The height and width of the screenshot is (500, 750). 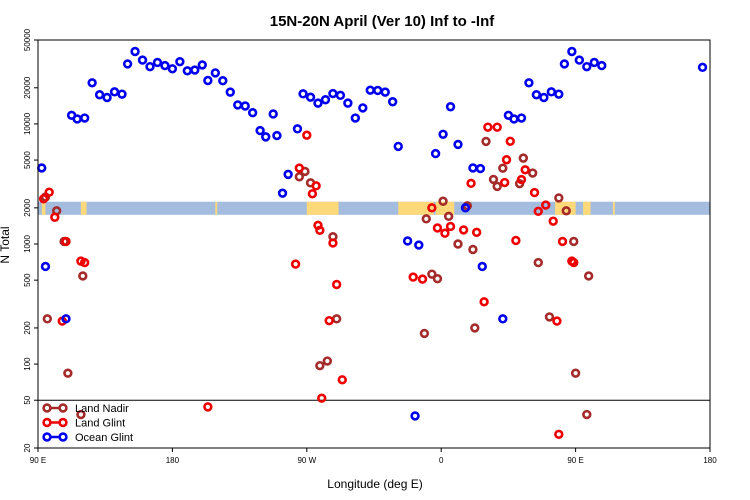 I want to click on y-axis: 20 50 100 200 500 1000 2000 5000 10000 20000 50000, so click(x=30, y=240).